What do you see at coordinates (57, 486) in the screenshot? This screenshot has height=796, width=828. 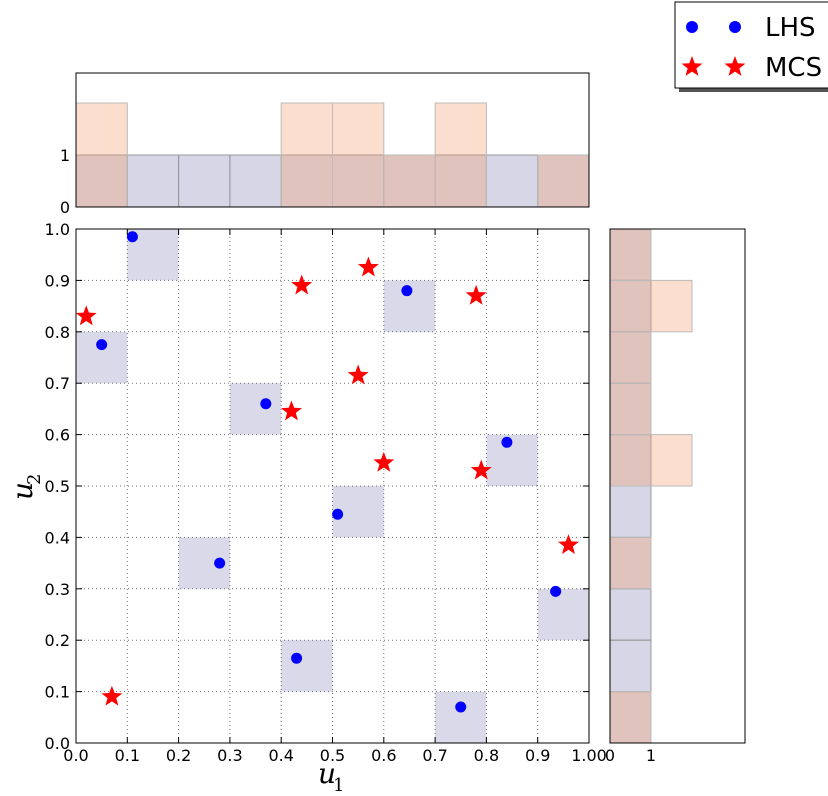 I see `y-tick-label: 0.5` at bounding box center [57, 486].